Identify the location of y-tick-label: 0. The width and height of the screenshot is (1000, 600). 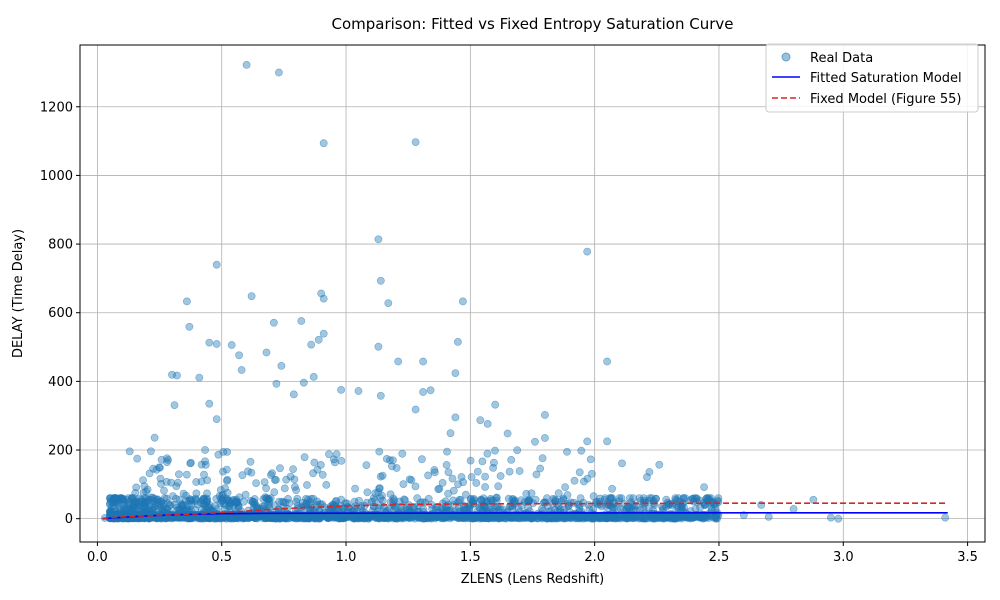
(69, 519).